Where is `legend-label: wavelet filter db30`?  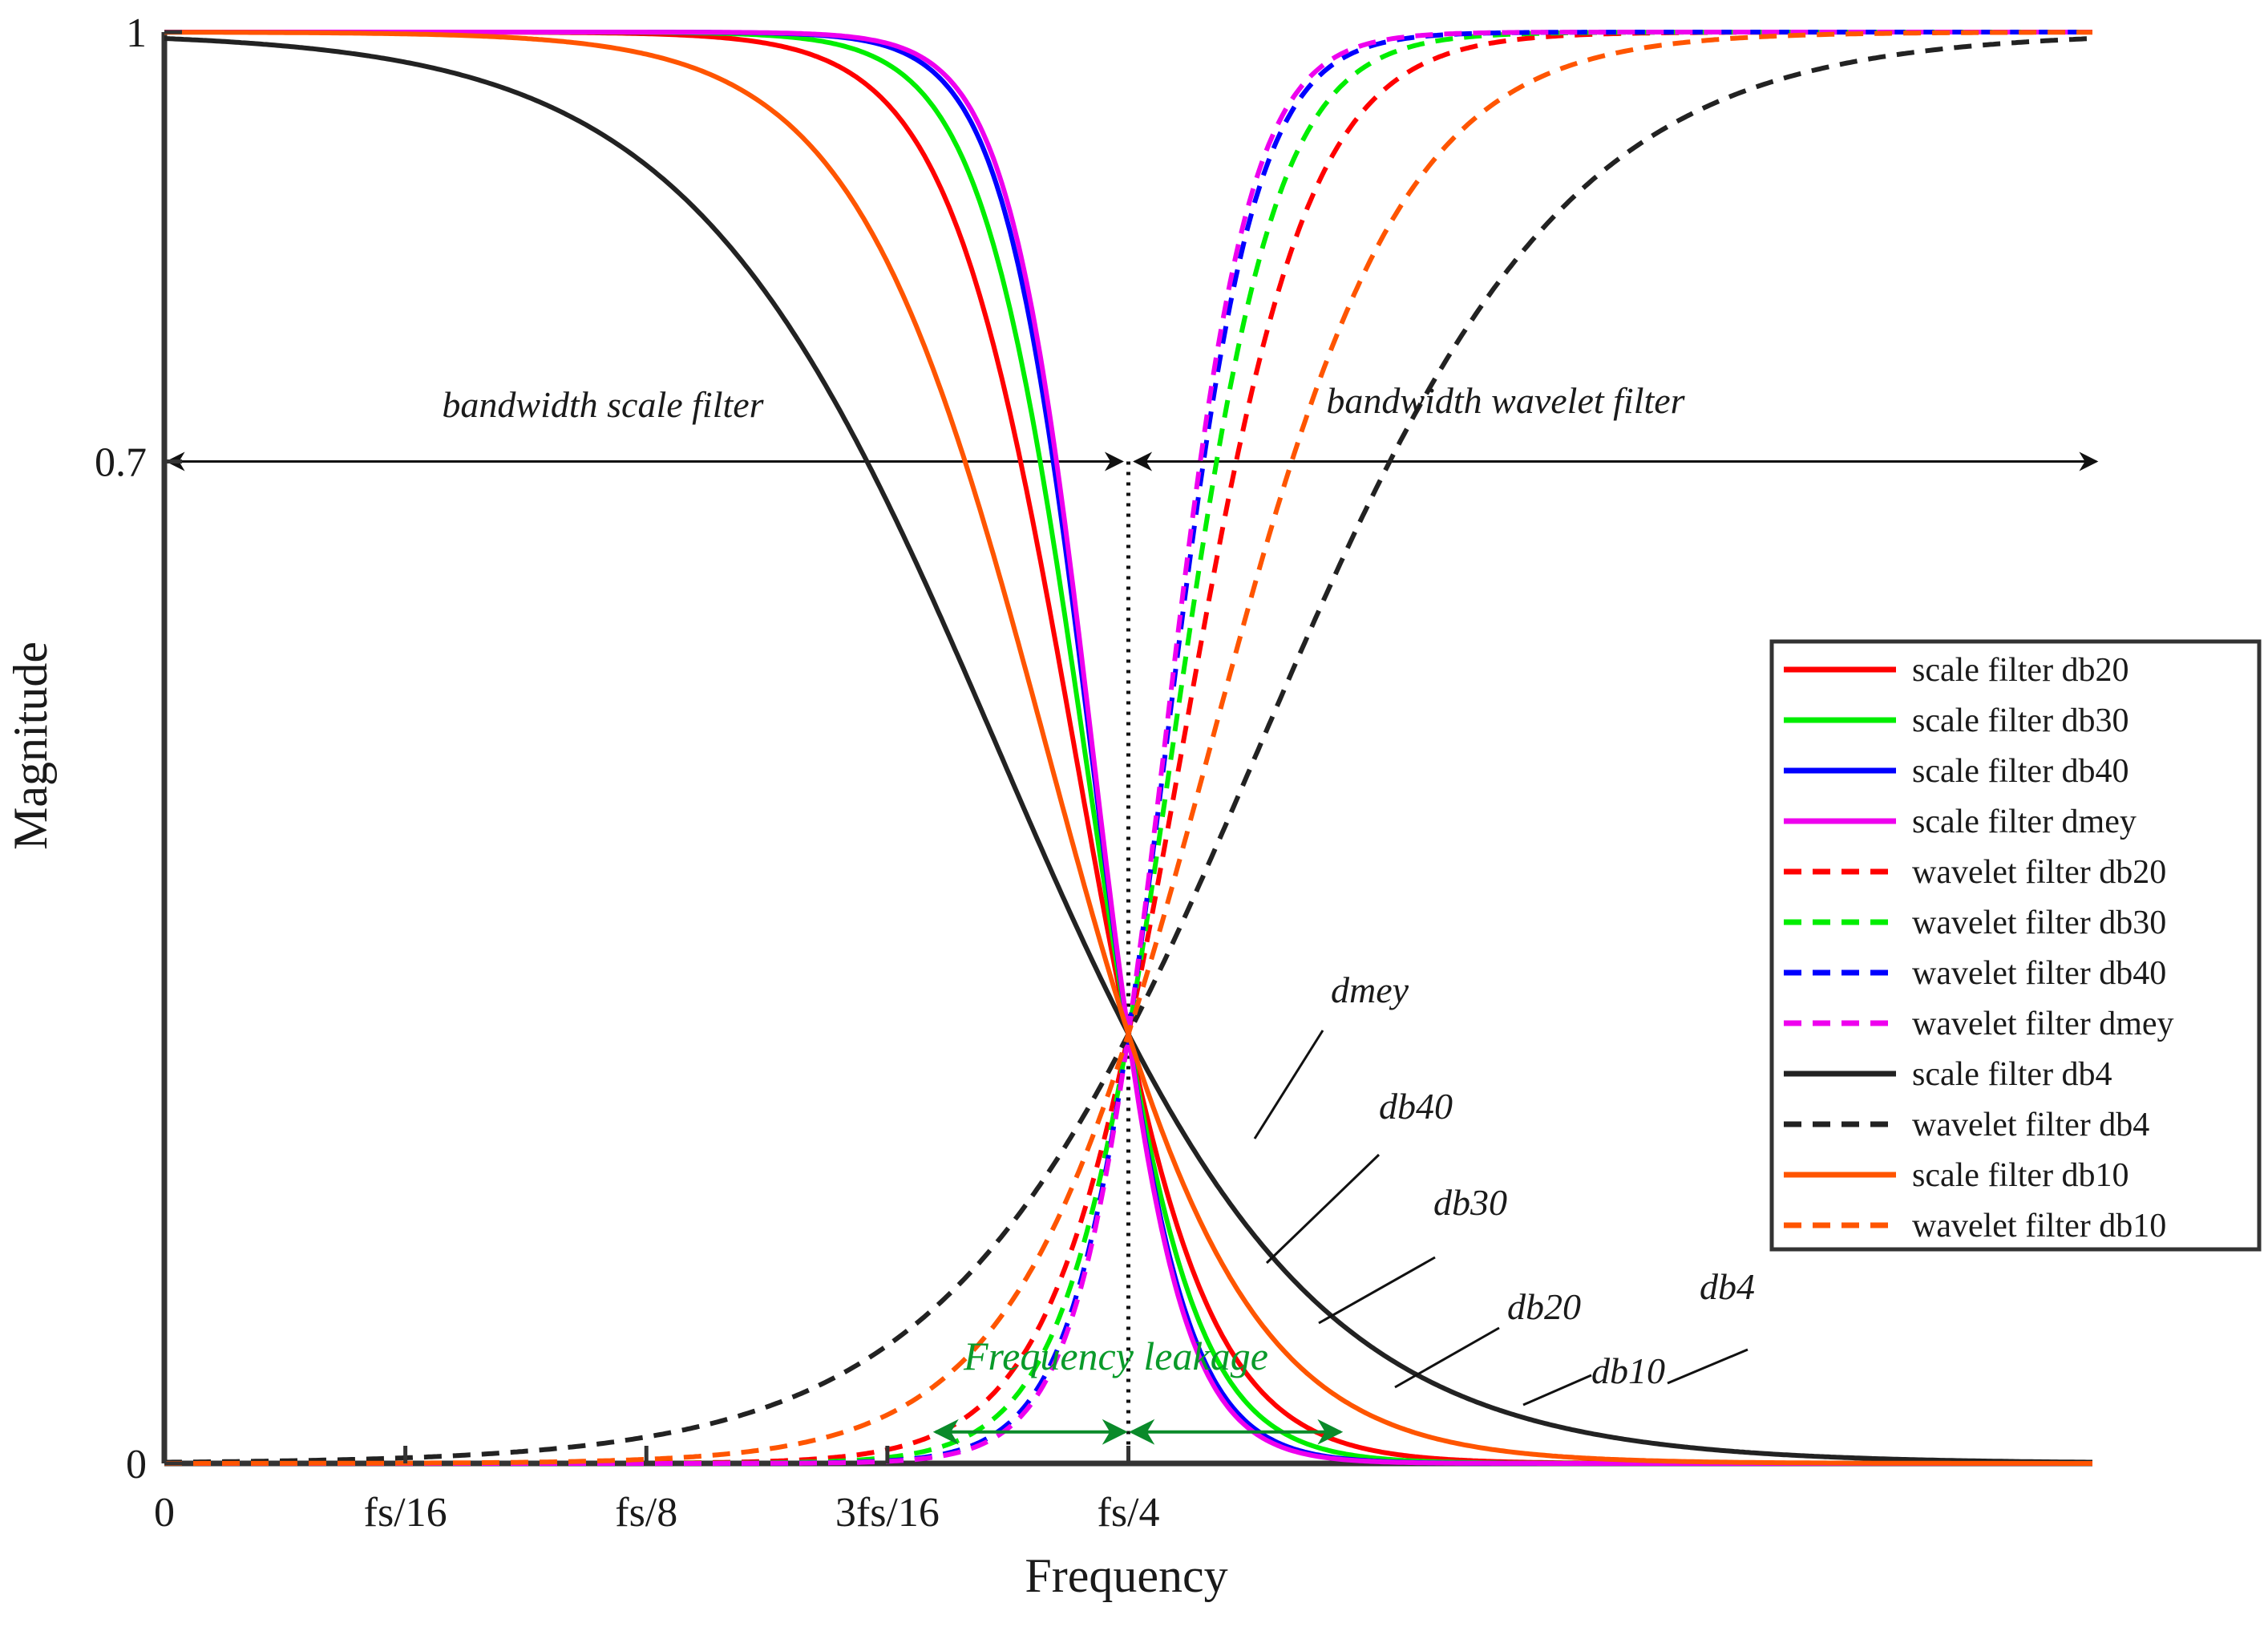 legend-label: wavelet filter db30 is located at coordinates (2039, 923).